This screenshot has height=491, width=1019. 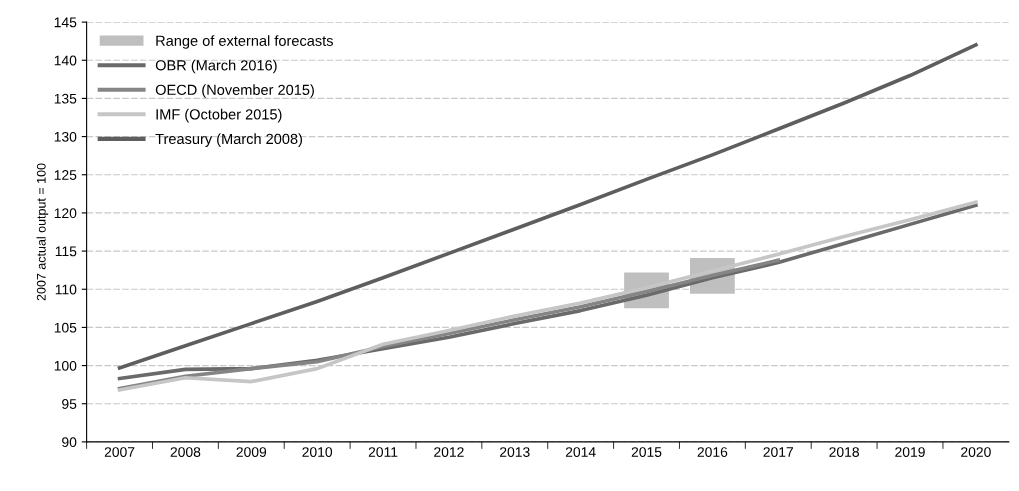 What do you see at coordinates (65, 365) in the screenshot?
I see `y-tick-label: 100` at bounding box center [65, 365].